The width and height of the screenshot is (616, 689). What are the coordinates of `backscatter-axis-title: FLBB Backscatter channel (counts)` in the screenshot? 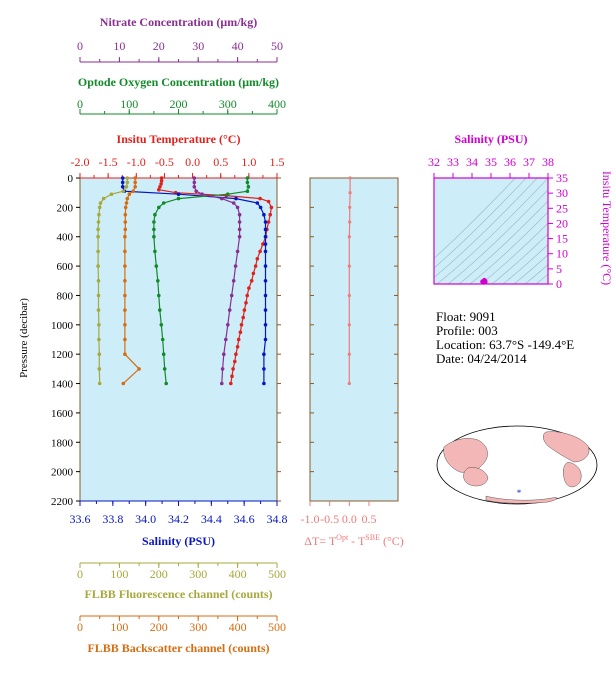 It's located at (178, 648).